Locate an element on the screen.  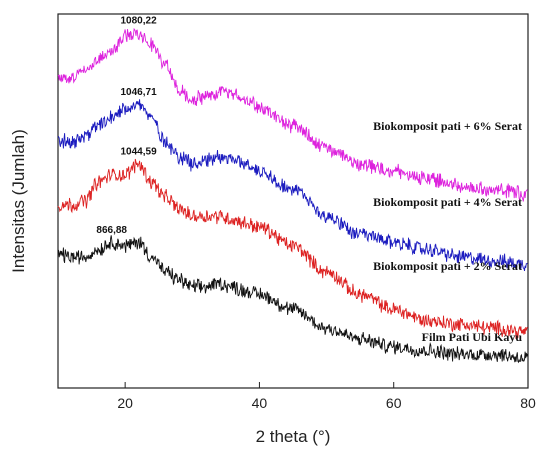
x-tick-label-20: 20 is located at coordinates (125, 403).